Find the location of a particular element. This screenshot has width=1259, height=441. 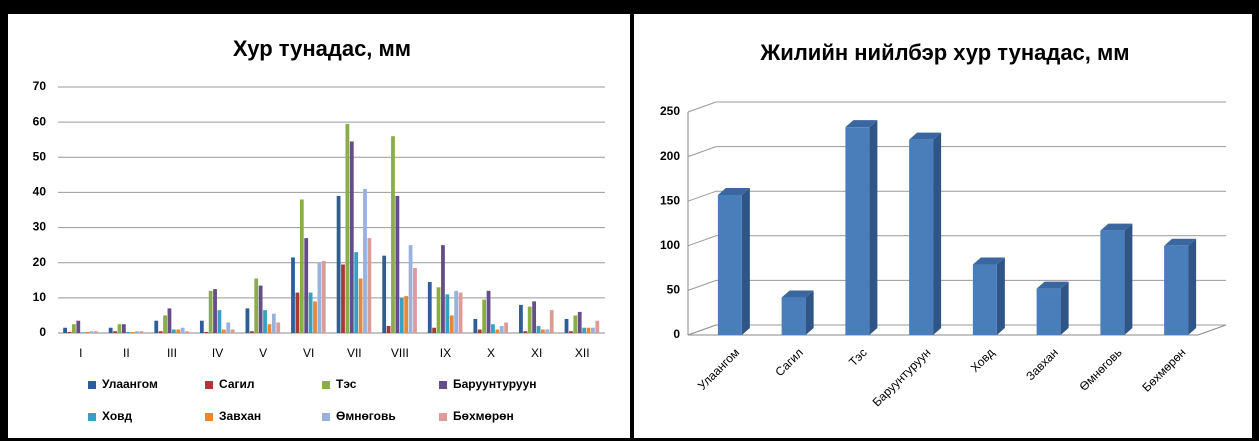

legend-label: Улаангом is located at coordinates (130, 384).